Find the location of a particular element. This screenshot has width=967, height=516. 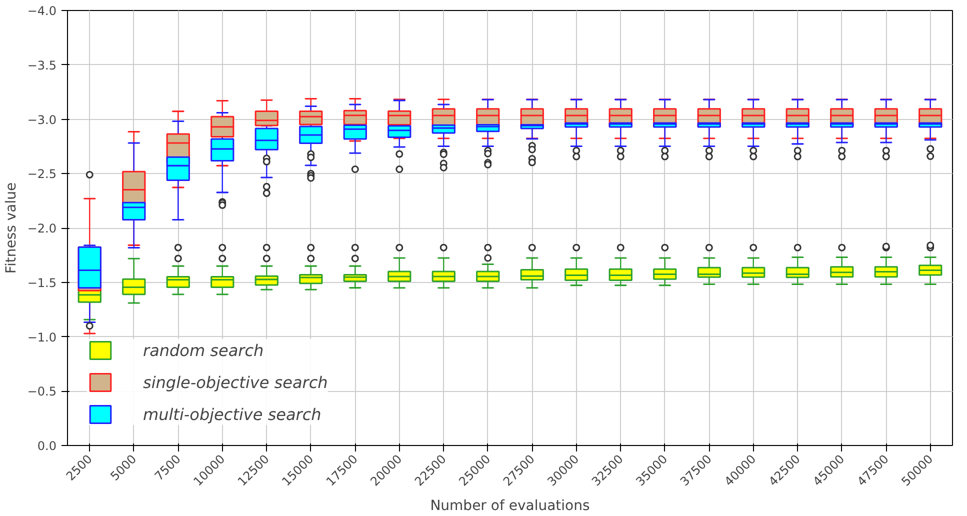

x-axis-title: Number of evaluations is located at coordinates (510, 506).